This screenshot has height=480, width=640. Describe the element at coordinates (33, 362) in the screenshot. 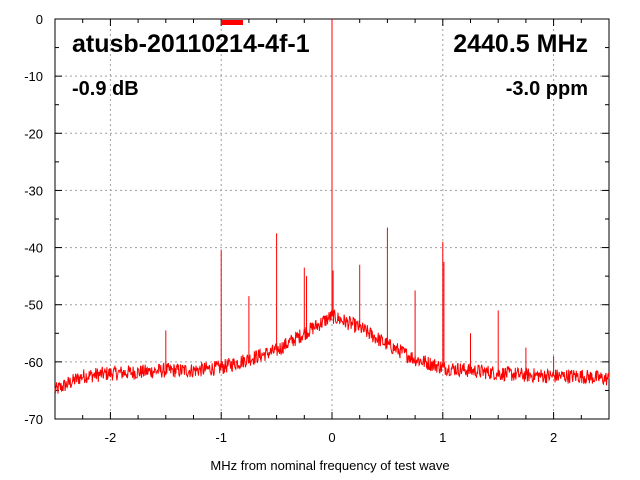

I see `y-tick-label: -60` at that location.